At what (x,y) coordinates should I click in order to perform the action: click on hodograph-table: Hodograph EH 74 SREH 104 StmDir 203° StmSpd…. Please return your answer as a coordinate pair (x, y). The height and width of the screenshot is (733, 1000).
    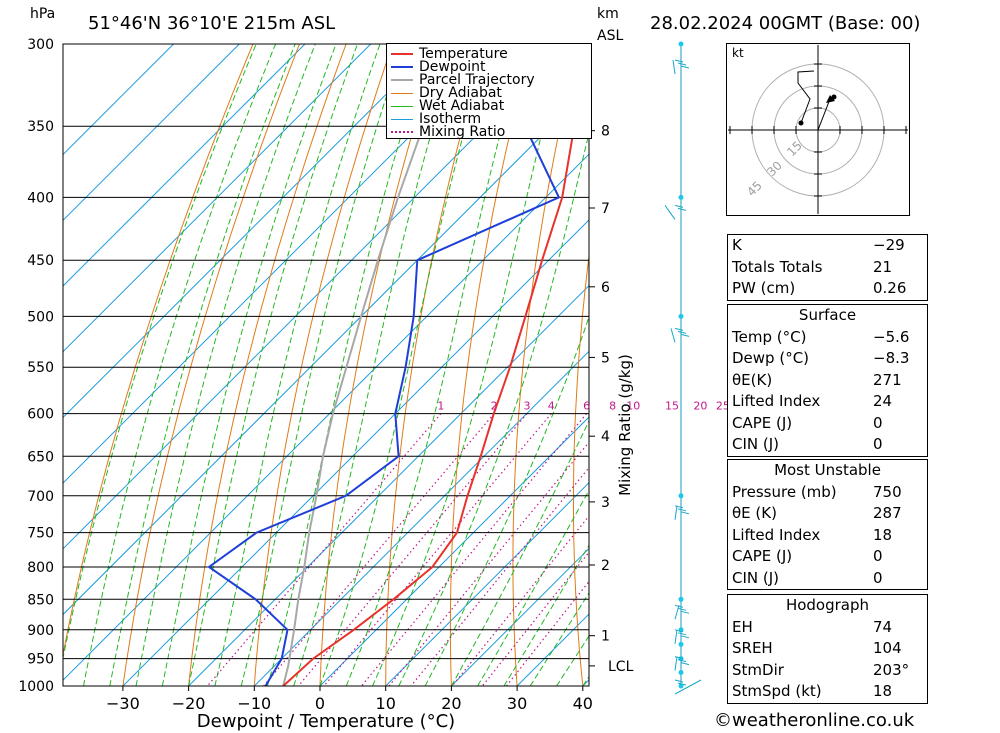
    Looking at the image, I should click on (827, 649).